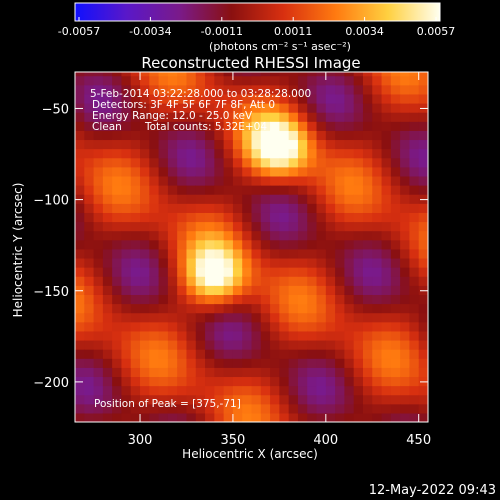 This screenshot has width=500, height=500. What do you see at coordinates (222, 31) in the screenshot?
I see `colorbar-tick-label: -0.0011` at bounding box center [222, 31].